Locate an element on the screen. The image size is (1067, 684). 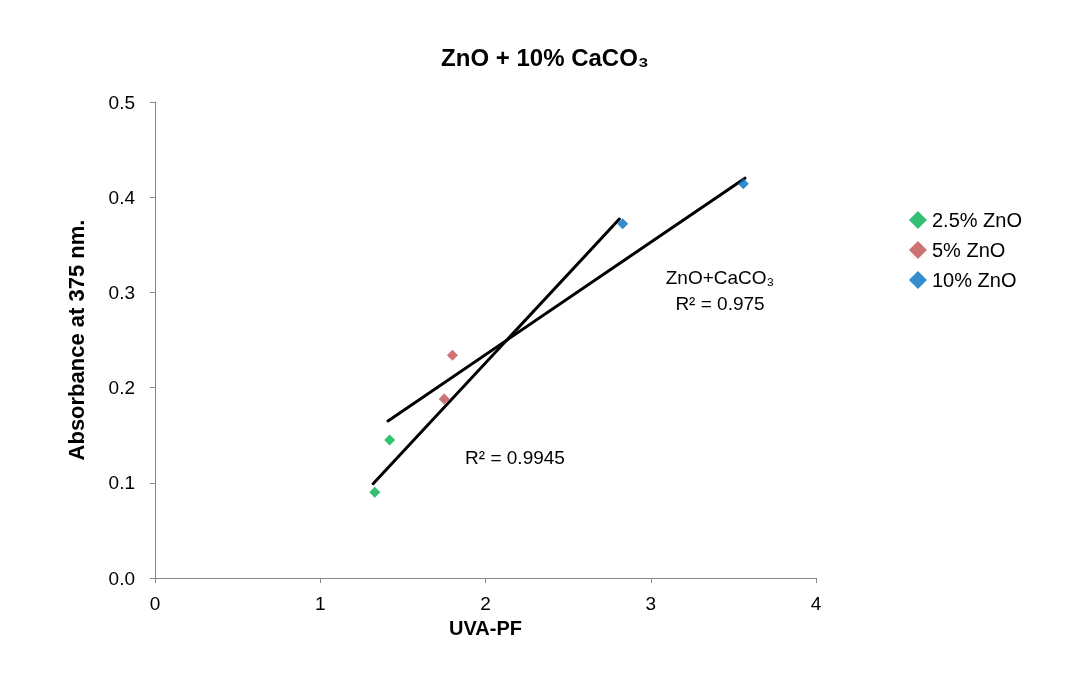
x-tick-label: 1 is located at coordinates (320, 603).